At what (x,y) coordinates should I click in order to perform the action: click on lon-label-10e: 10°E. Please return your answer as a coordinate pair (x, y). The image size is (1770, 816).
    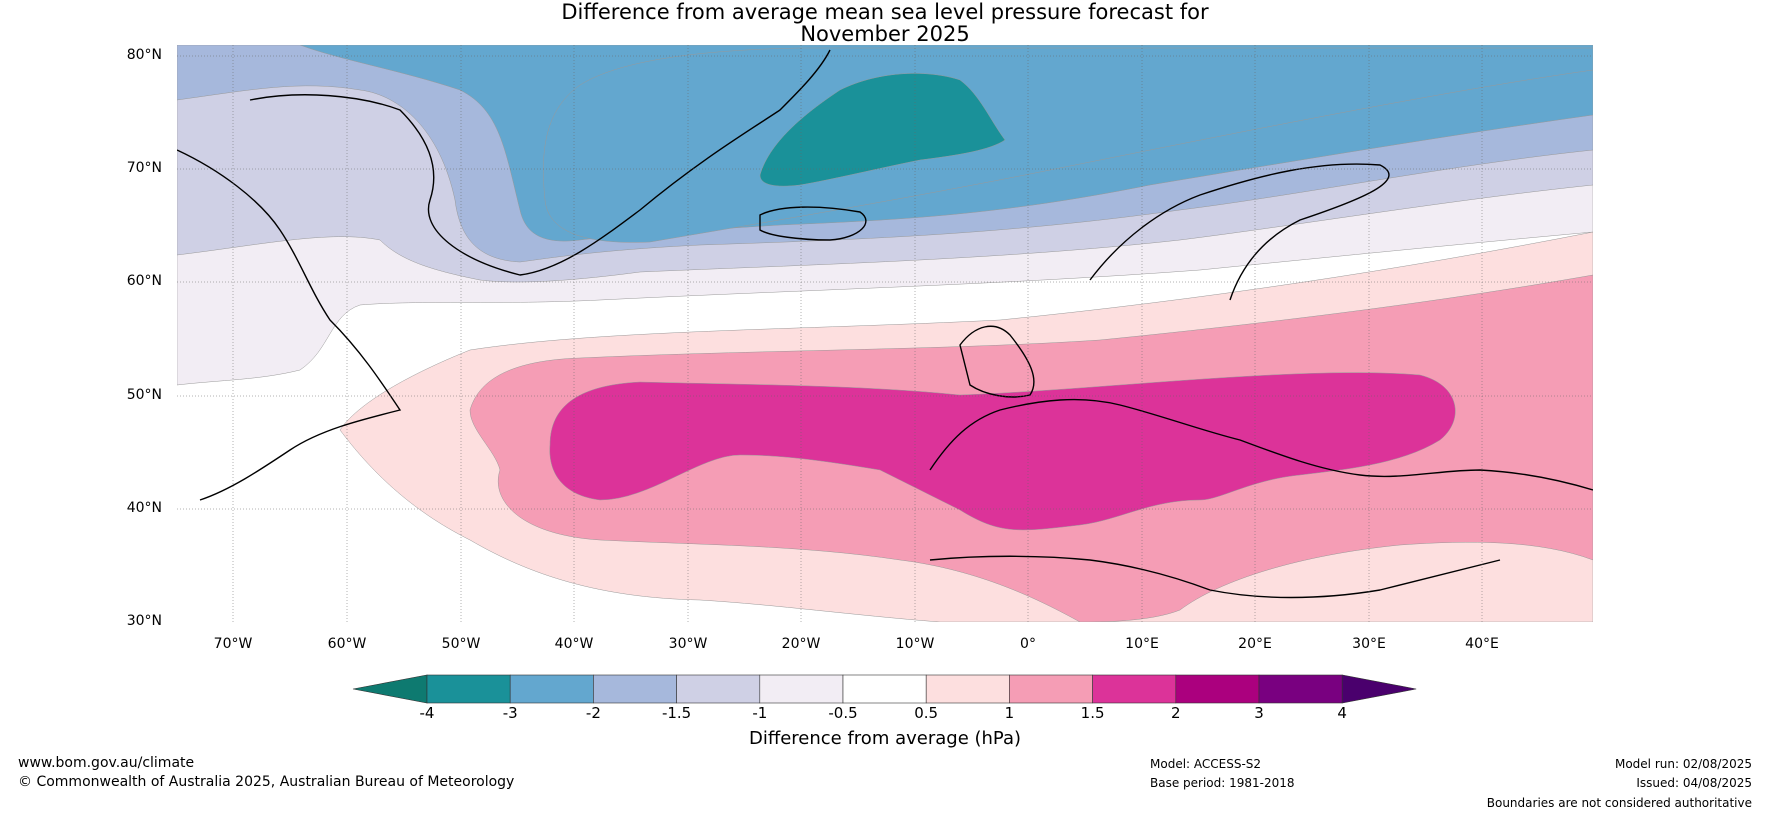
    Looking at the image, I should click on (1142, 644).